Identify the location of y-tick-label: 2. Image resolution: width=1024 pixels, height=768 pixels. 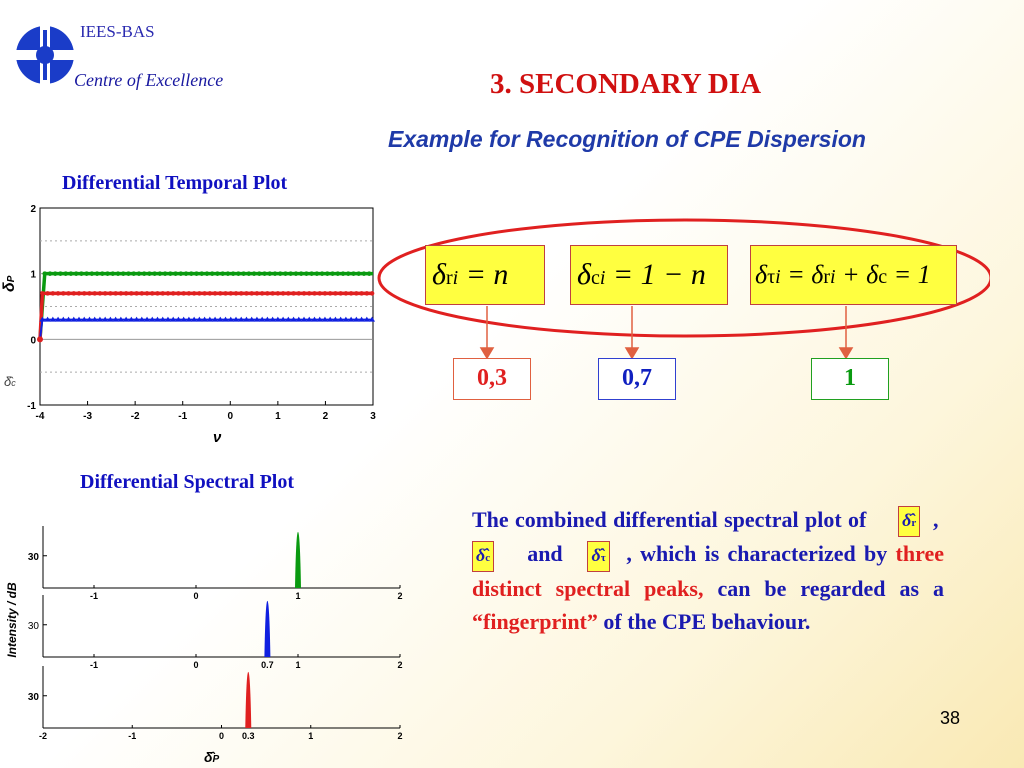
(33, 209).